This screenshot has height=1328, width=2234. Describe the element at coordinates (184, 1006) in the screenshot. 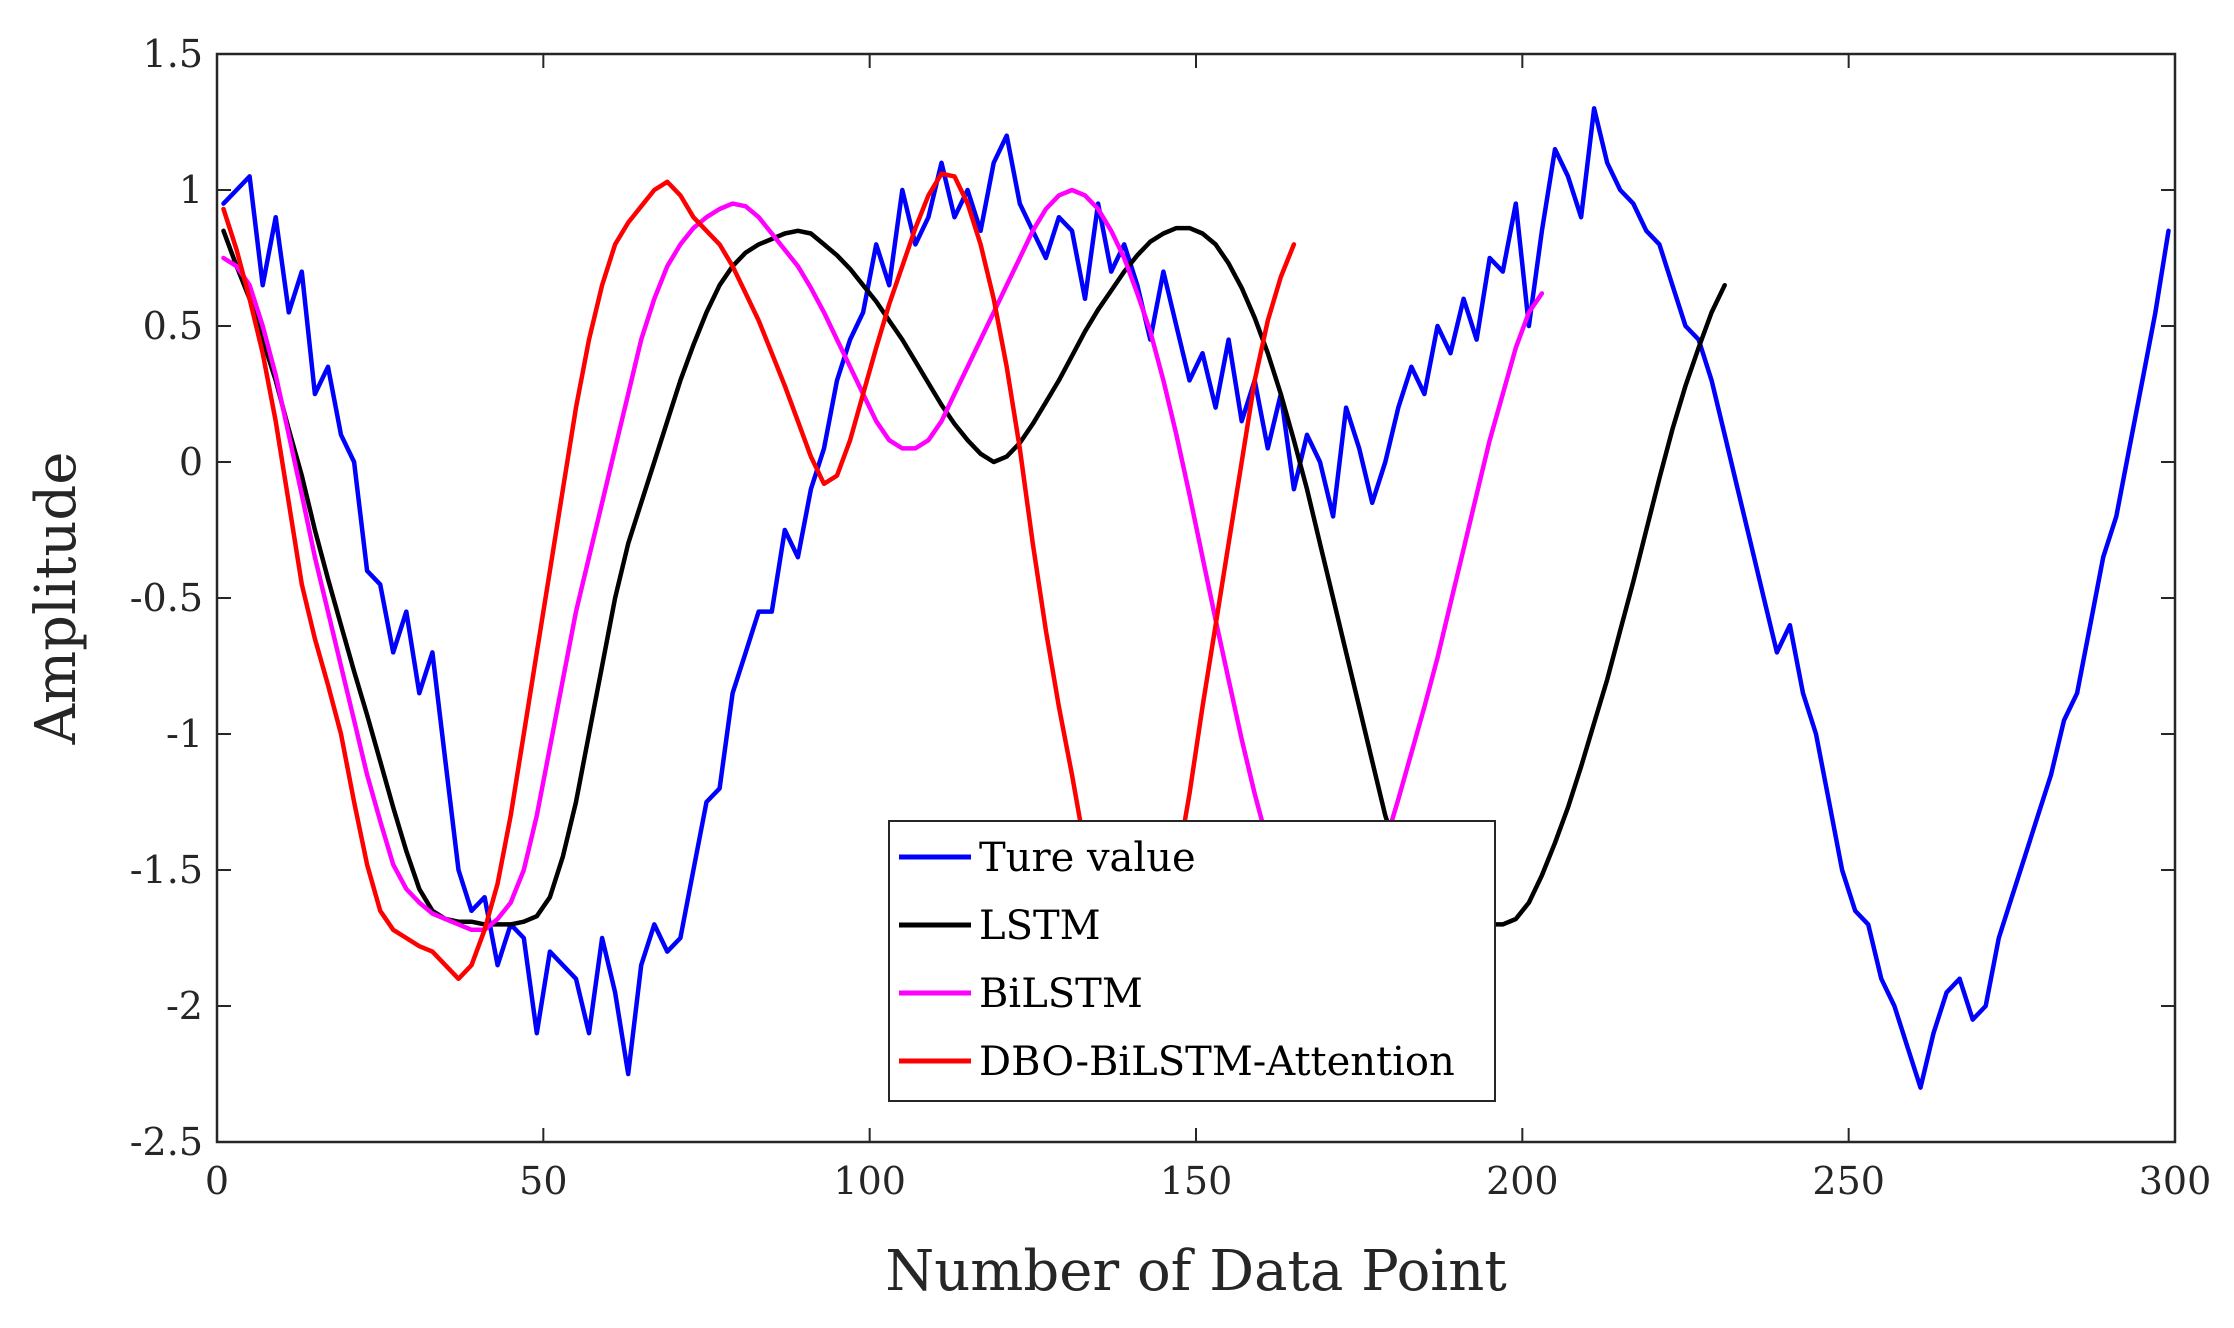

I see `y-tick-label: -2` at that location.